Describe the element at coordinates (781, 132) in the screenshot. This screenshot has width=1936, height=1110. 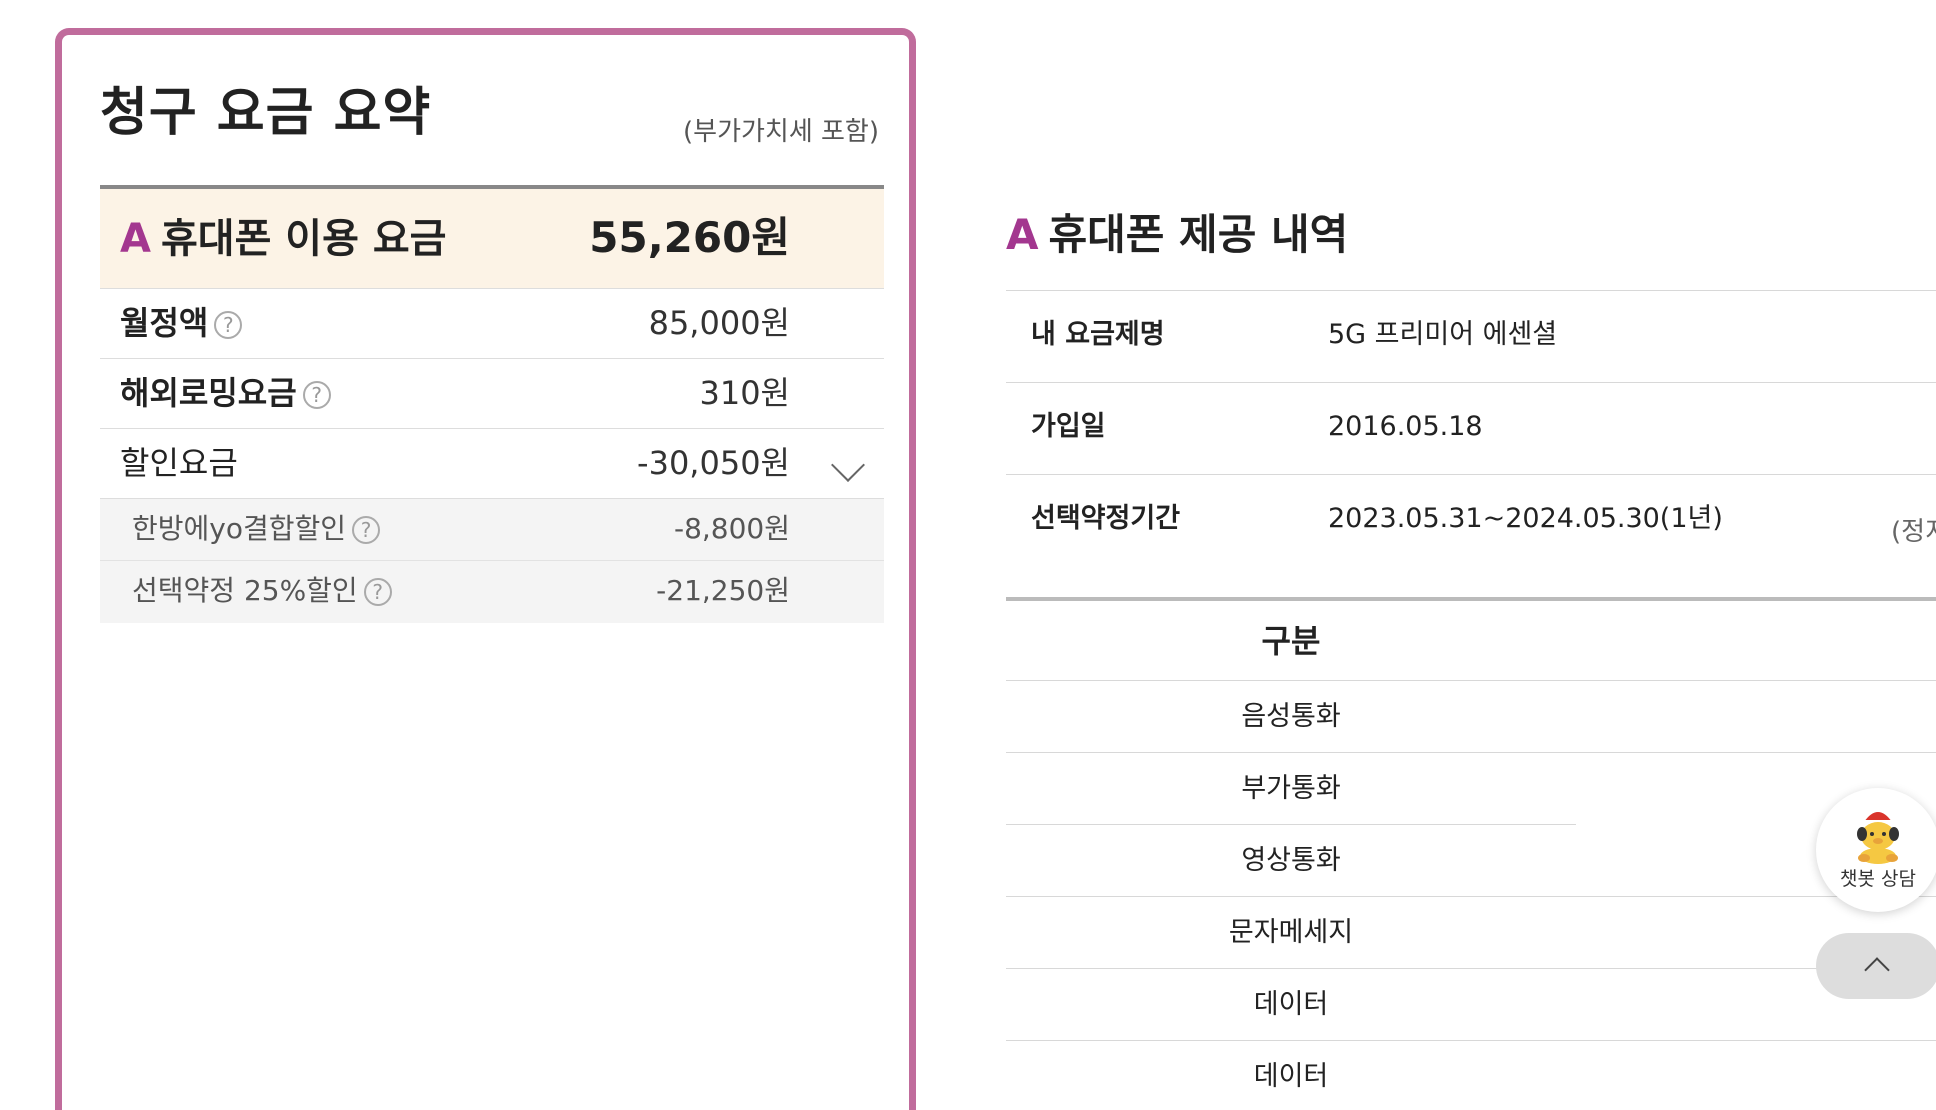
I see `vat-note: (부가가치세 포함)` at that location.